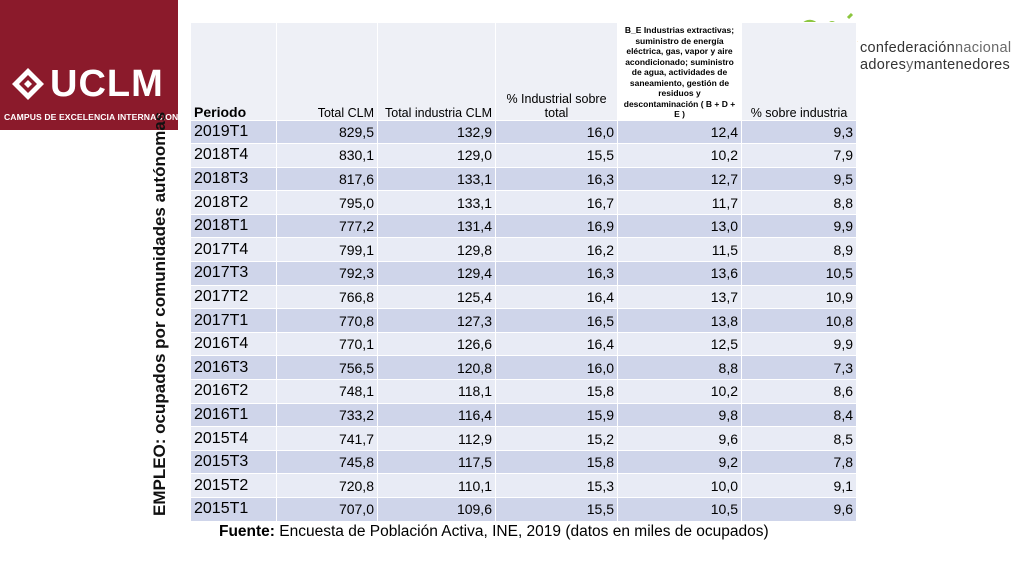  I want to click on table-row: 2017T4 799,1 129,8 16,2 11,5 8,9, so click(523, 250).